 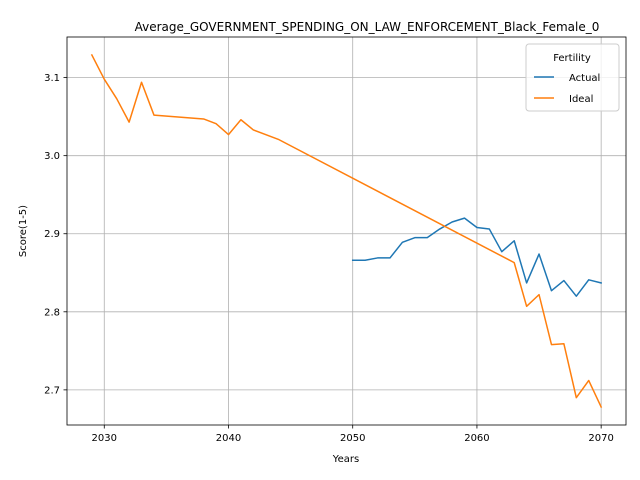 What do you see at coordinates (584, 78) in the screenshot?
I see `legend-label-actual: Actual` at bounding box center [584, 78].